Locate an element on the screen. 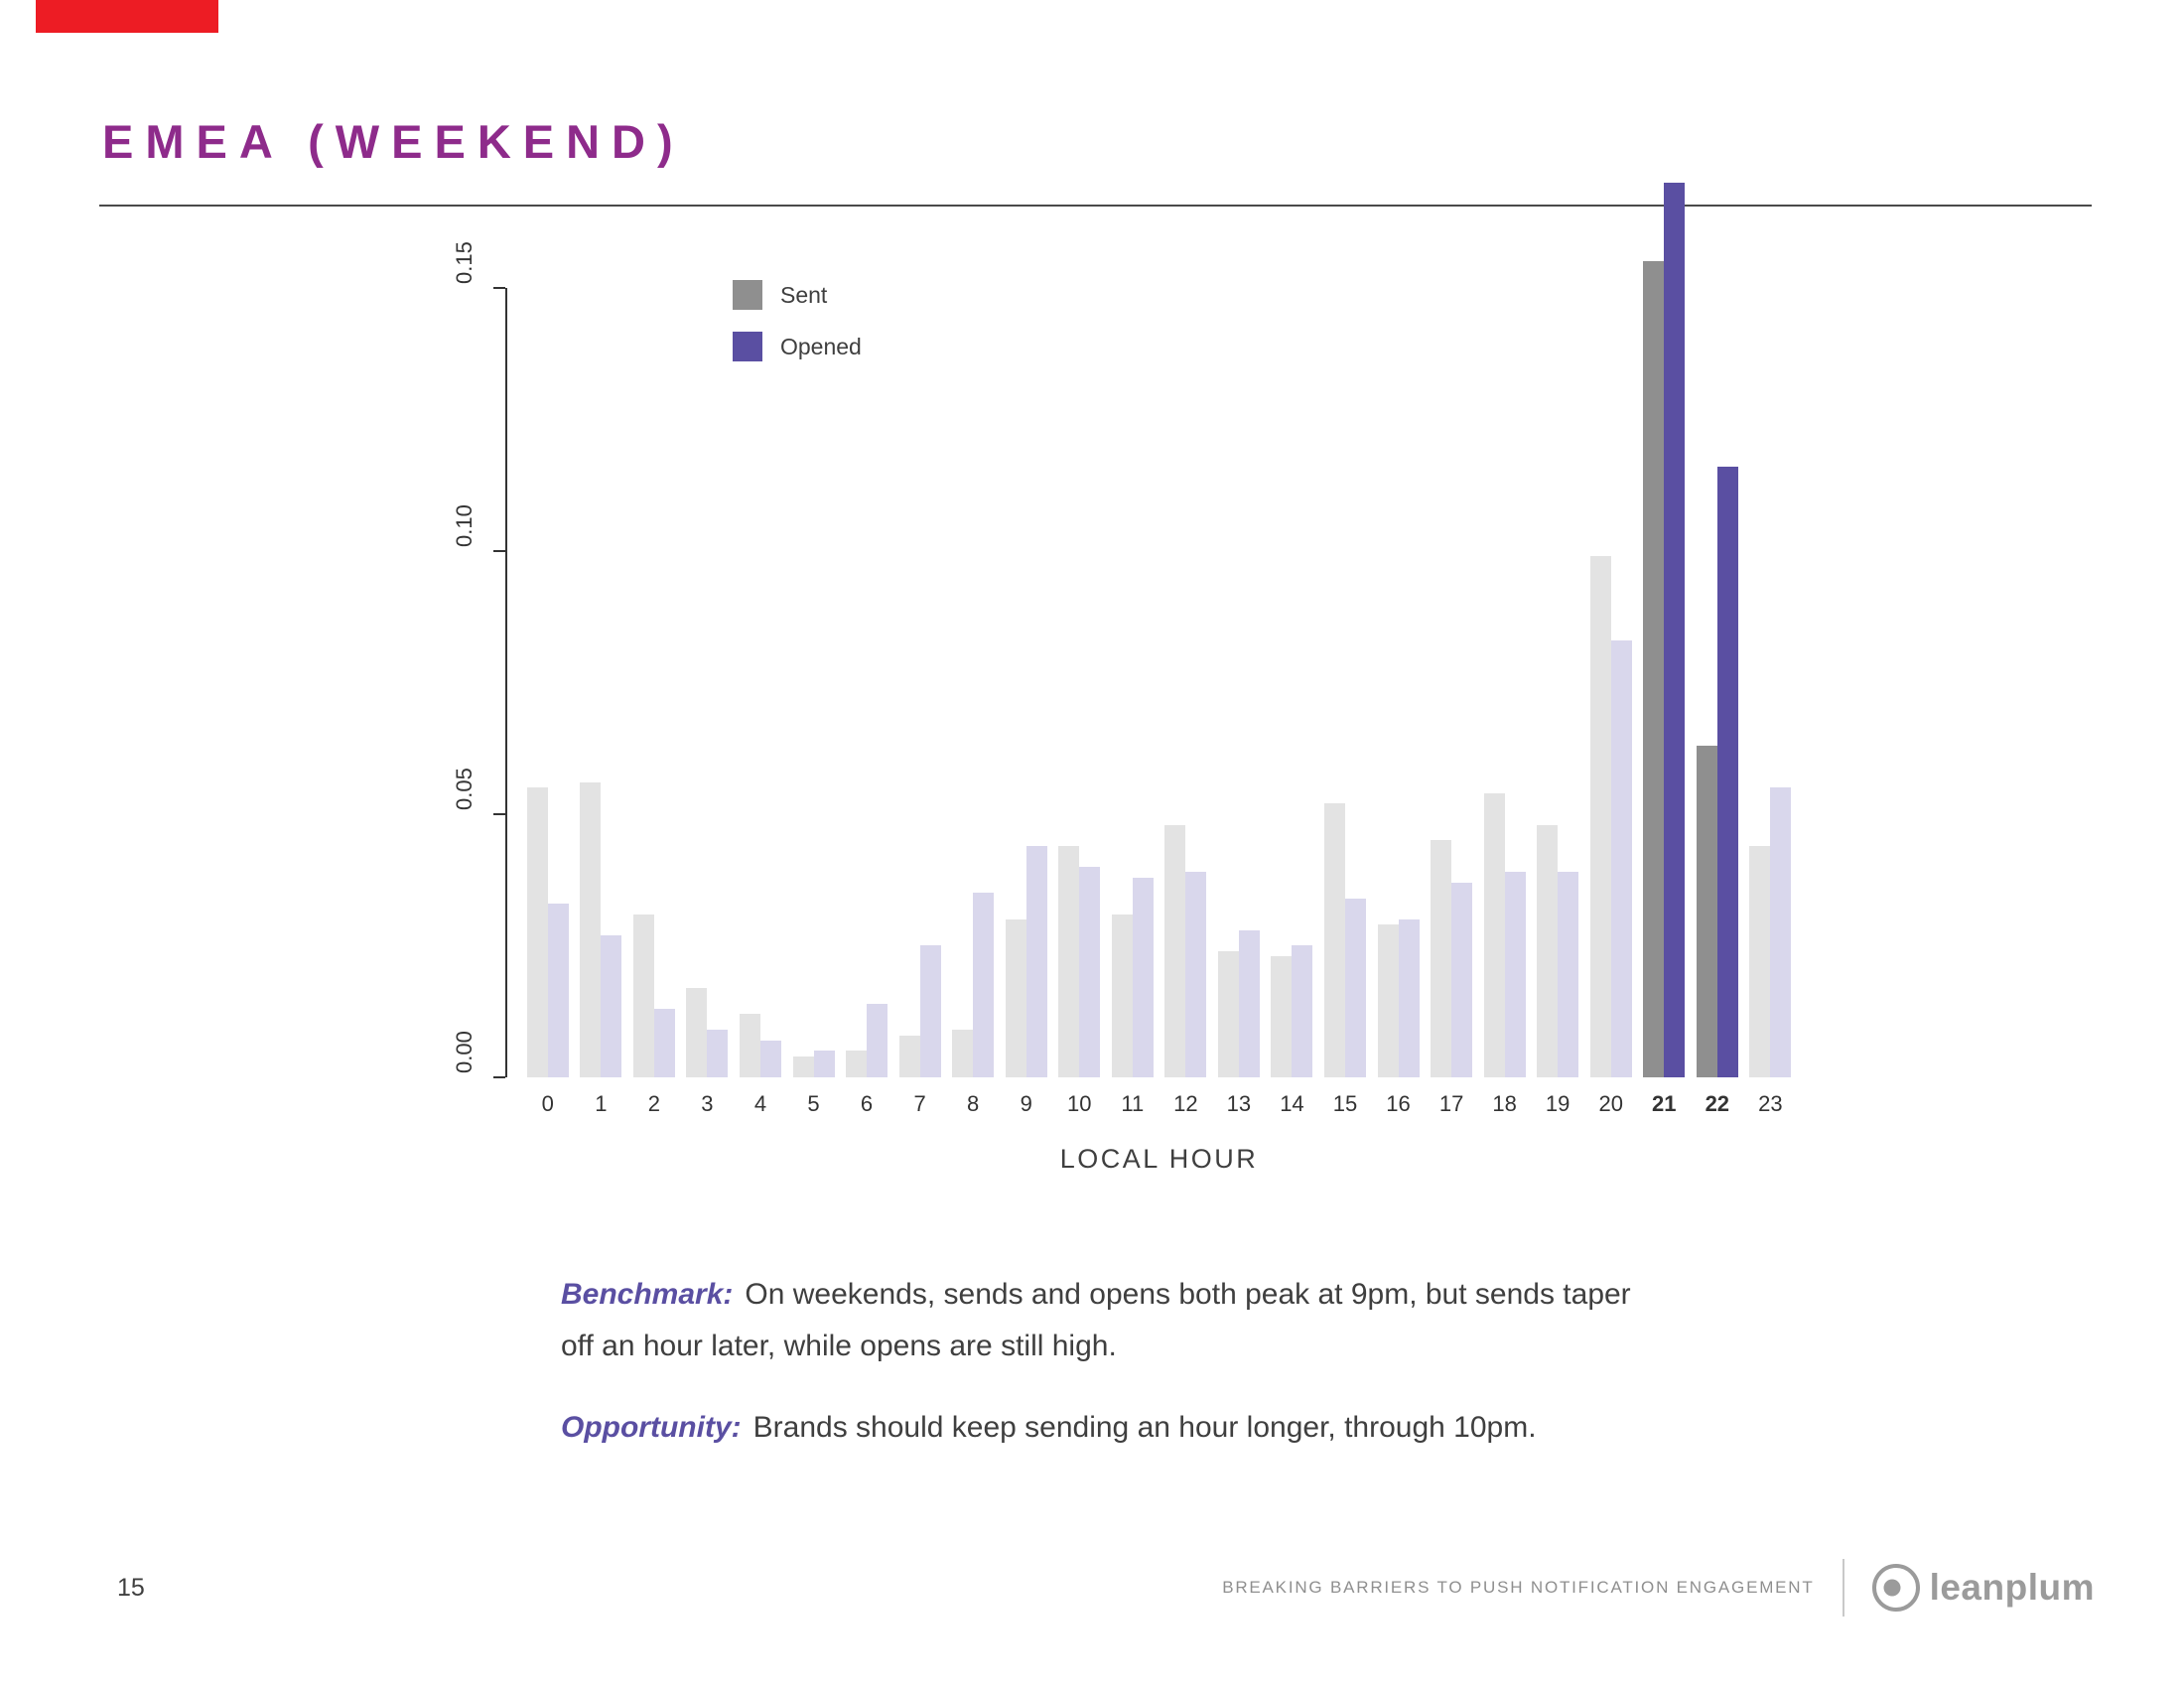 The image size is (2184, 1688). legend-swatch-sent is located at coordinates (747, 295).